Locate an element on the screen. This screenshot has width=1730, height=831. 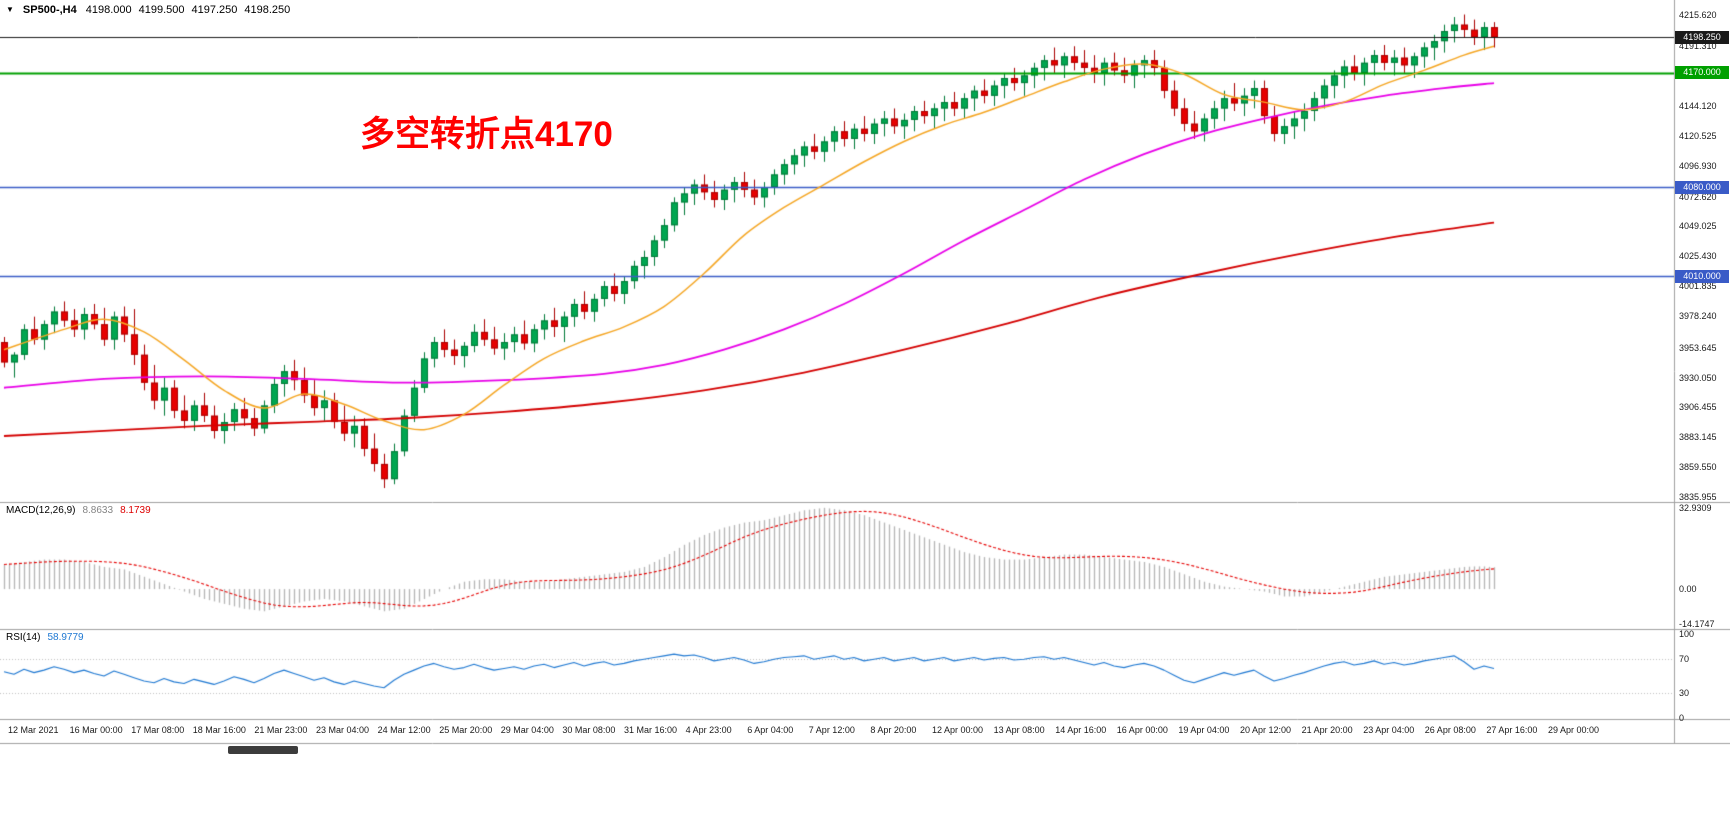
symbol-timeframe-label: SP500-,H4 is located at coordinates (49, 10).